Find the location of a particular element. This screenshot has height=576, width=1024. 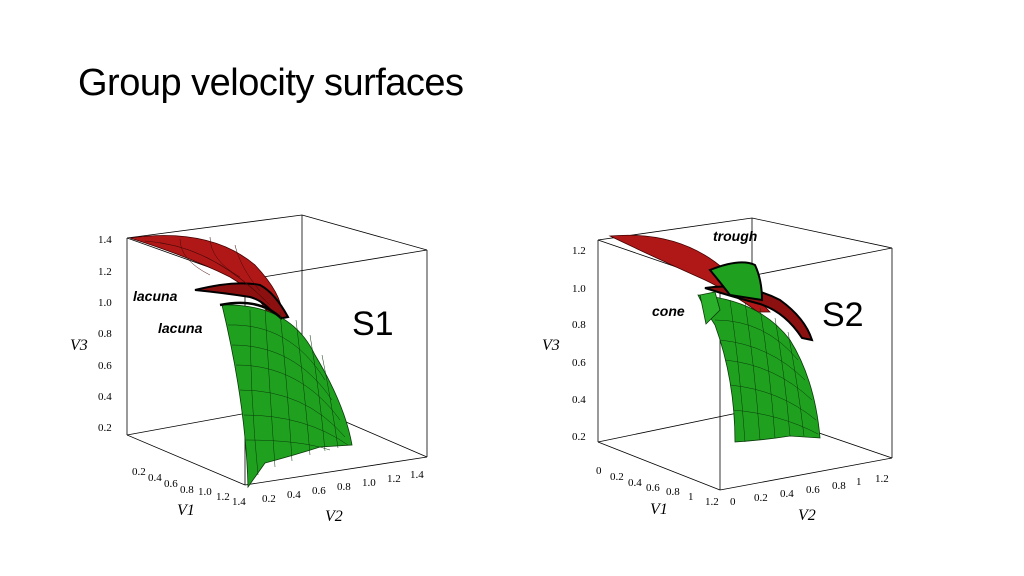

surface-label-s1: S1 is located at coordinates (373, 324).